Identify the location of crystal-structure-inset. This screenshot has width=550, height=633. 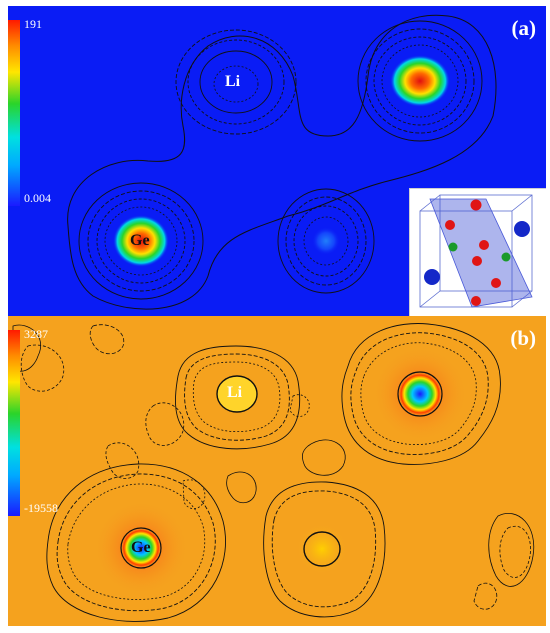
(477, 252).